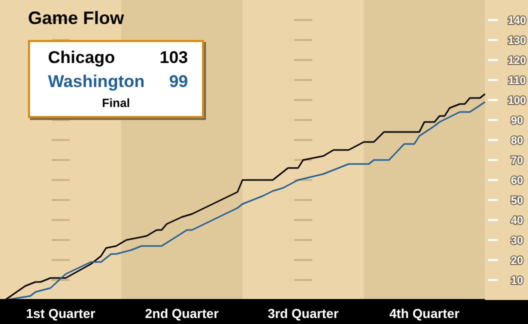  I want to click on y-tick-label: 110, so click(517, 81).